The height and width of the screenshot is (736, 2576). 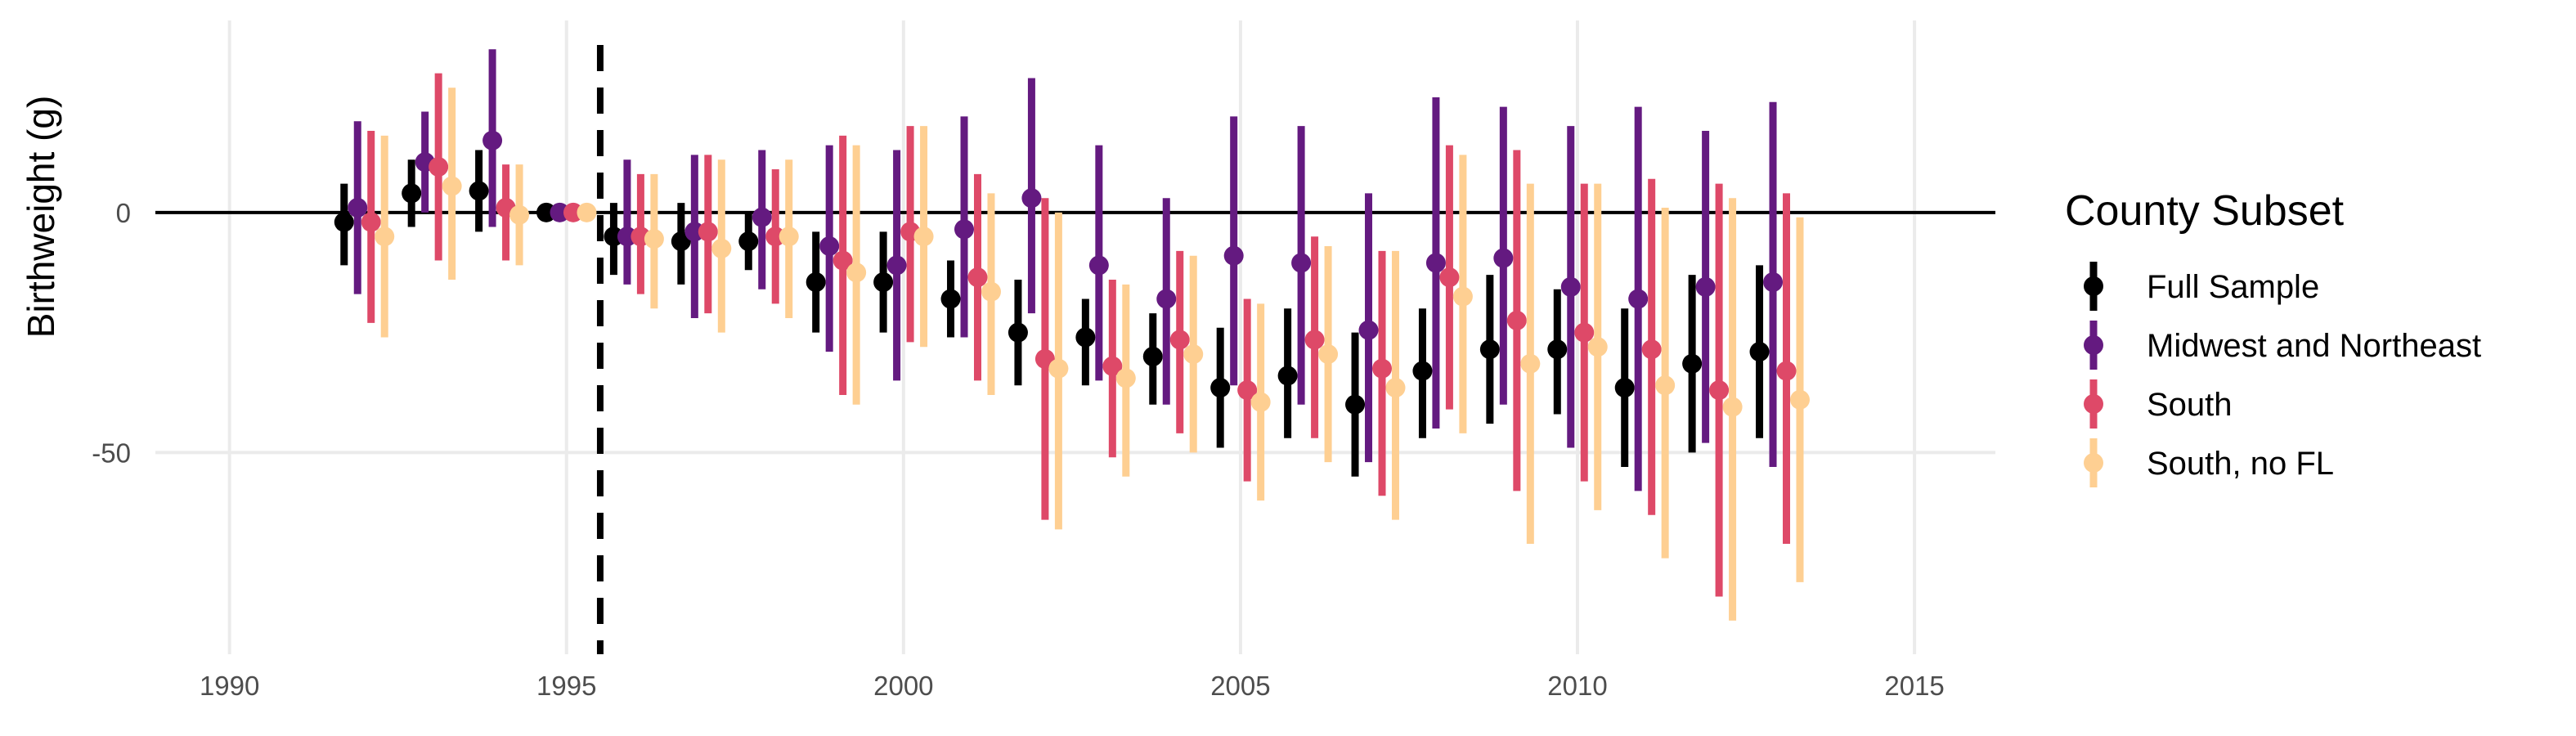 What do you see at coordinates (566, 686) in the screenshot?
I see `x-tick-label: 1995` at bounding box center [566, 686].